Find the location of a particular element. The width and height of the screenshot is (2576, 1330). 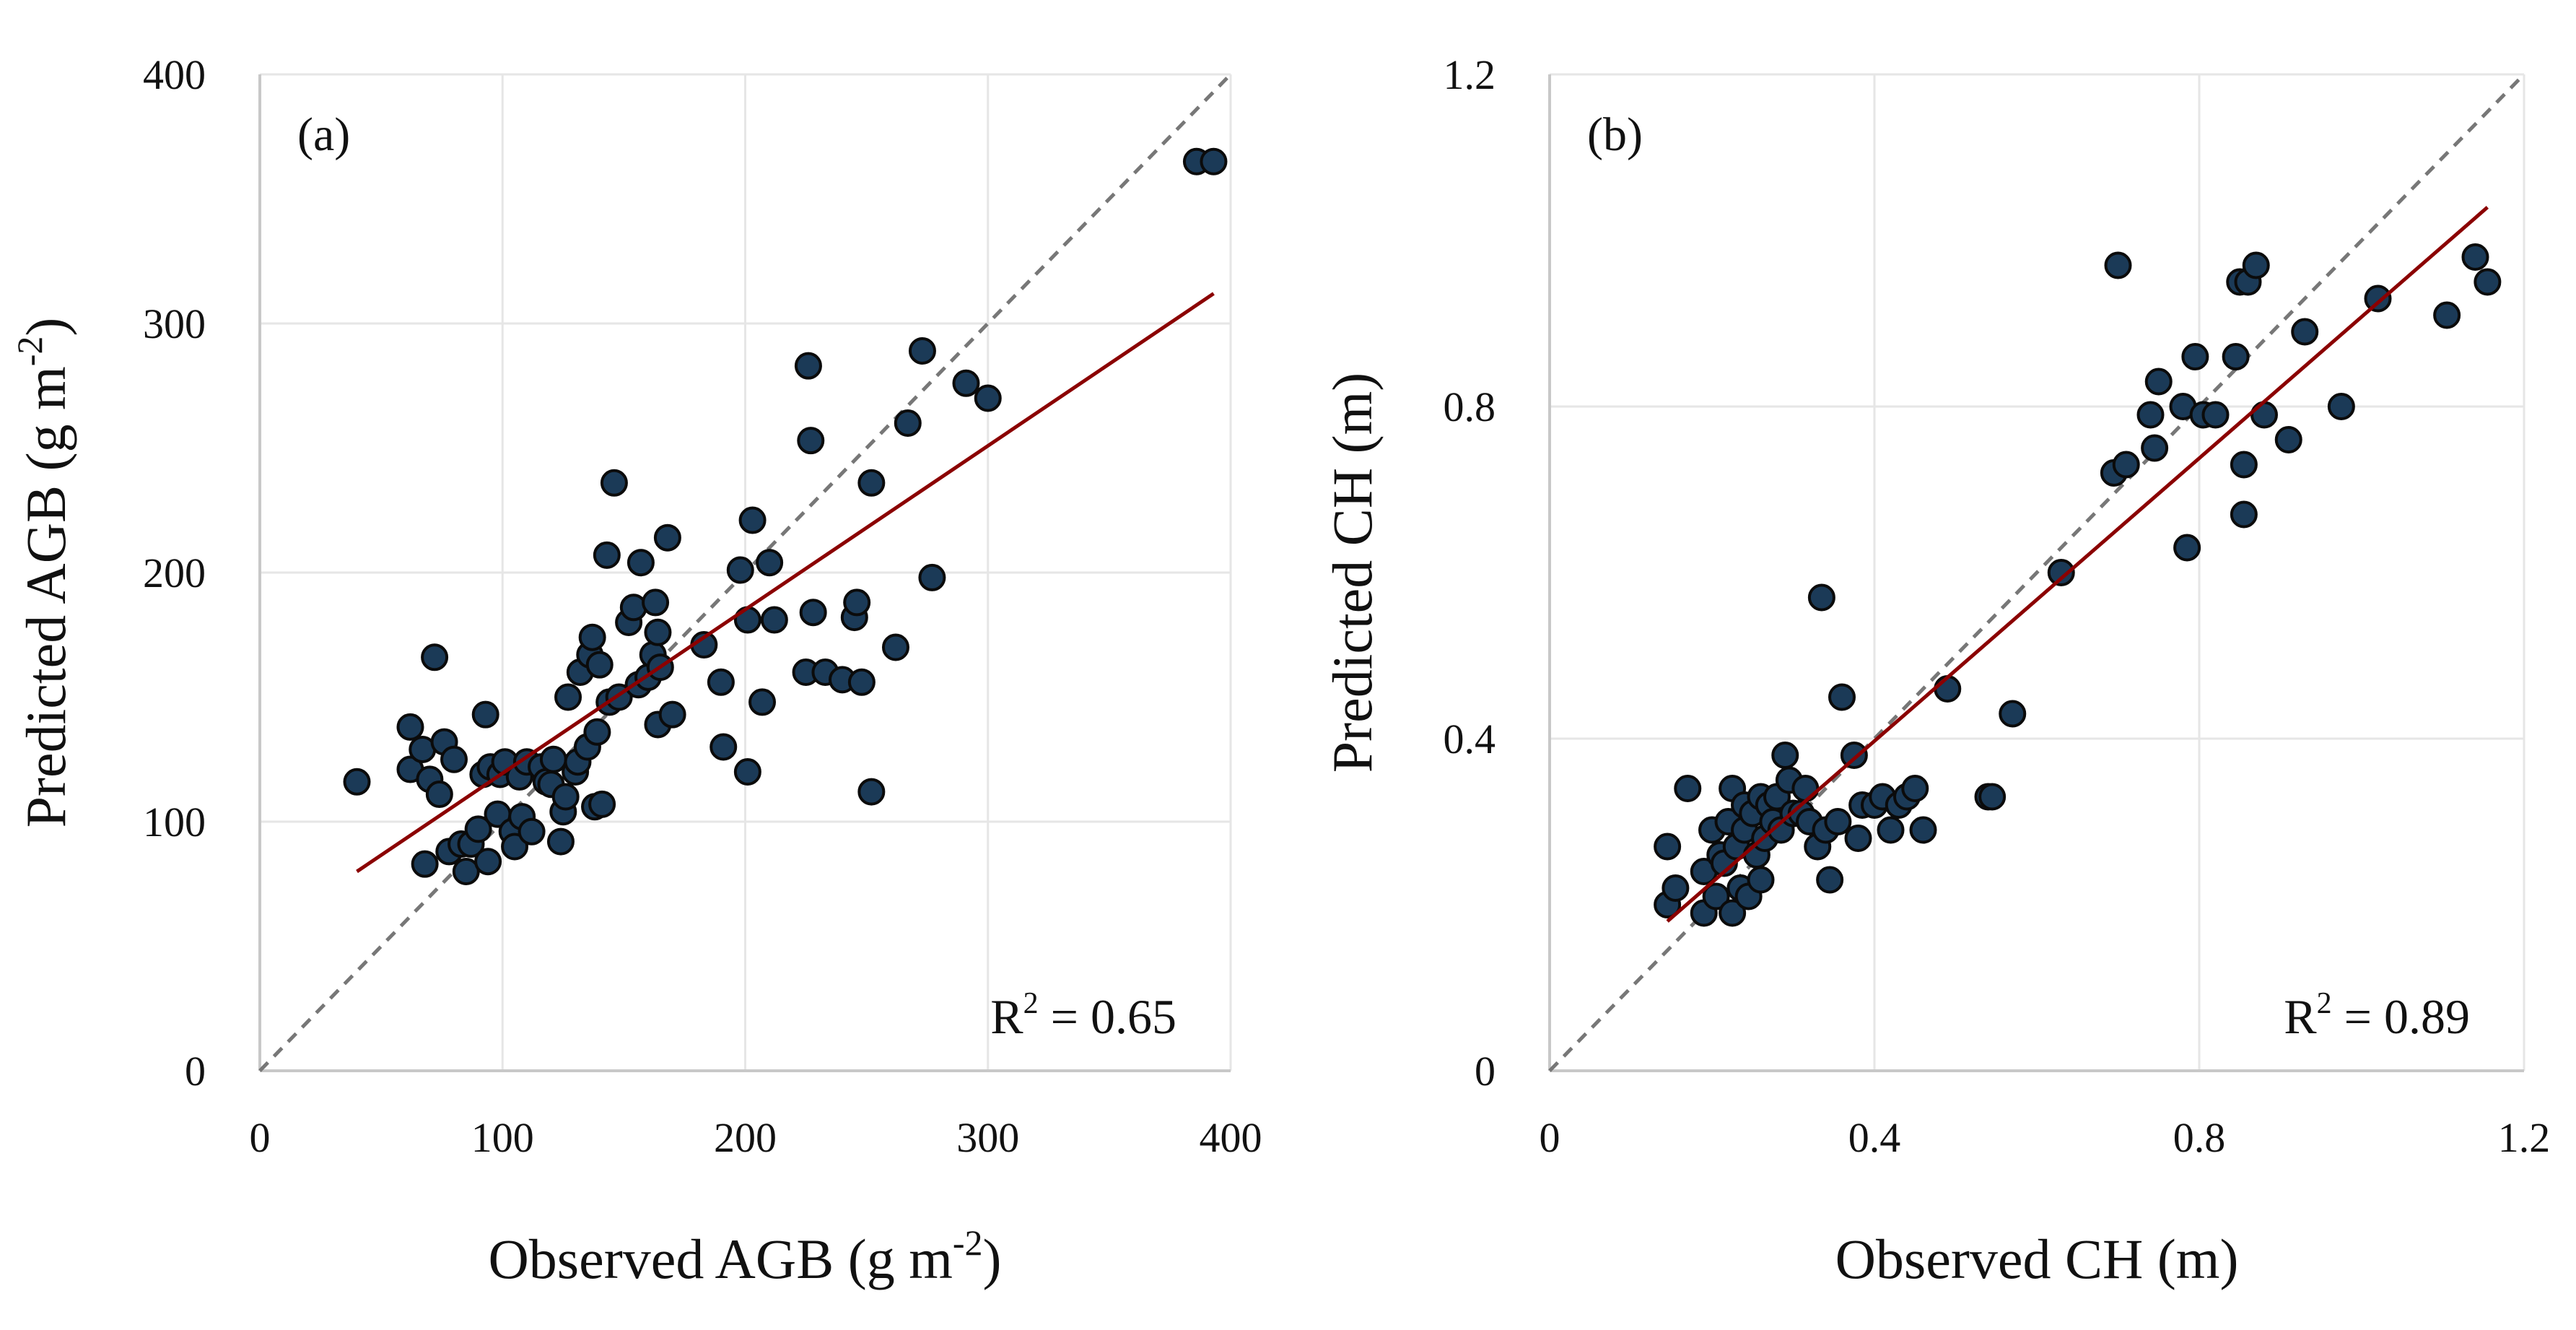

panel-label: (a) is located at coordinates (323, 134).